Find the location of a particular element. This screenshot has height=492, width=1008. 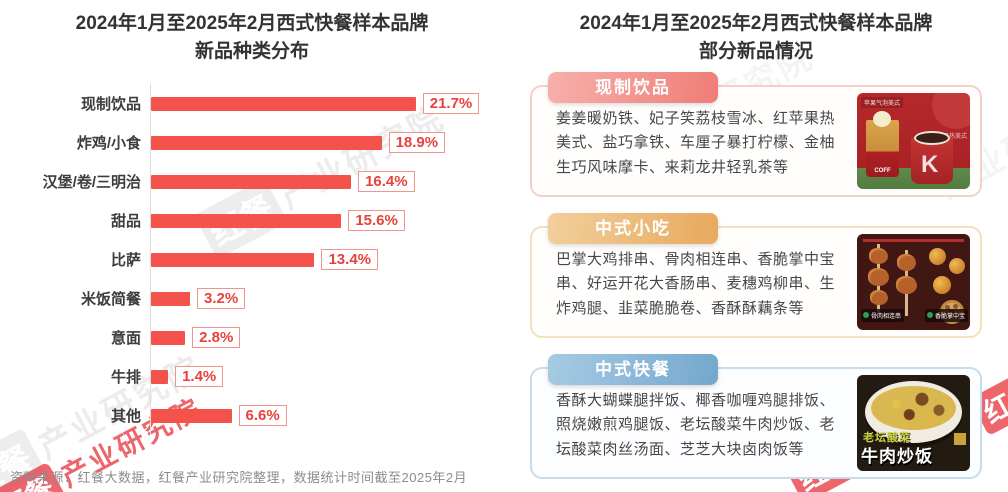

fried-rice-photo: 老坛酸菜 牛肉炒饭 is located at coordinates (913, 423).